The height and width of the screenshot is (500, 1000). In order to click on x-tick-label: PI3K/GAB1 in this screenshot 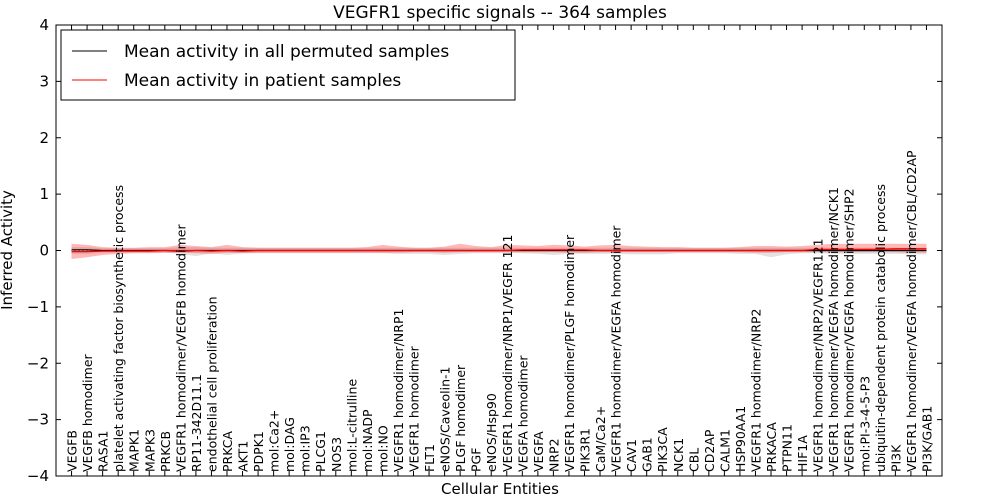, I will do `click(927, 439)`.